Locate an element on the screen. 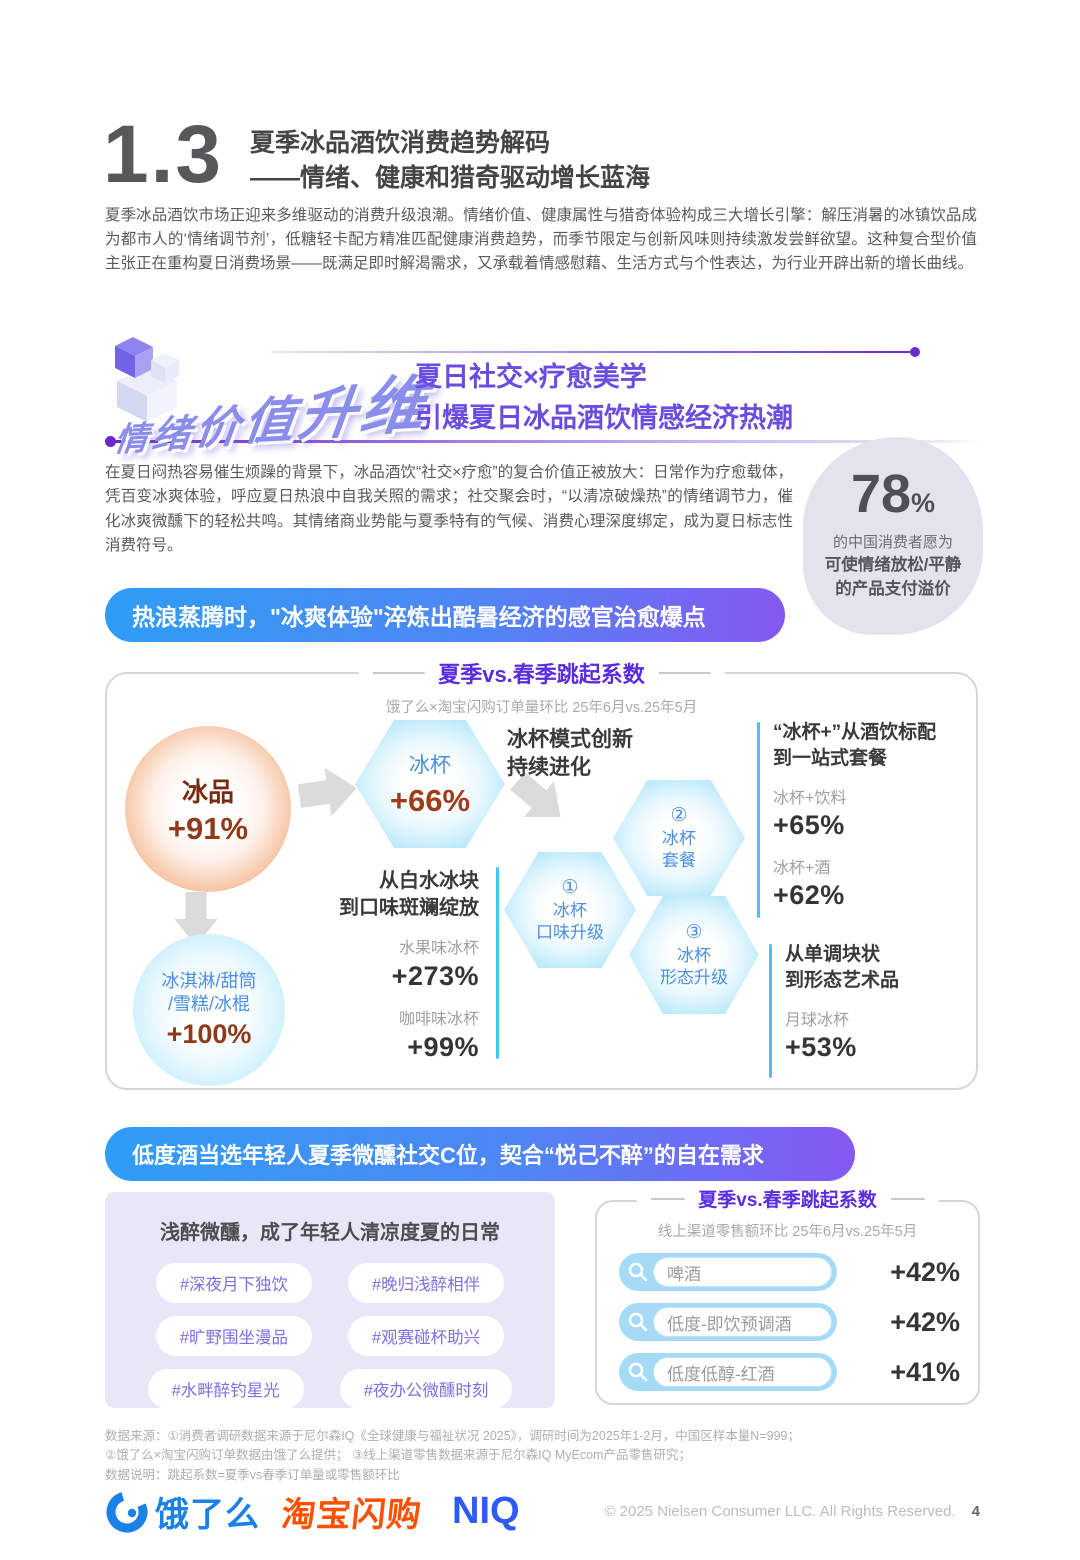 The height and width of the screenshot is (1560, 1080). combo-title-line2: 到一站式套餐 is located at coordinates (830, 758).